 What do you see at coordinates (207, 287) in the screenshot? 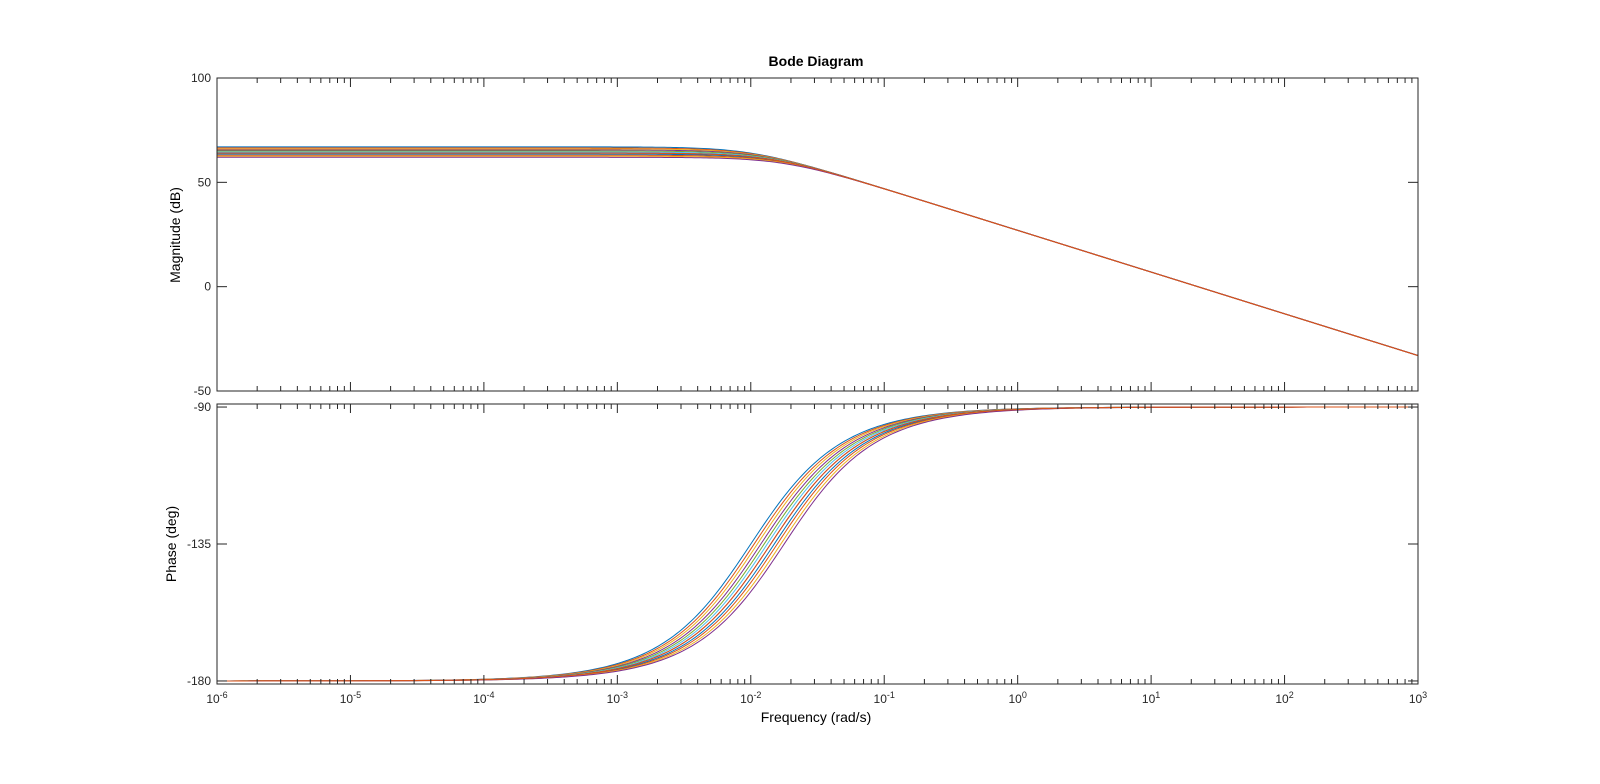
I see `magnitude-ytick-label: 0` at bounding box center [207, 287].